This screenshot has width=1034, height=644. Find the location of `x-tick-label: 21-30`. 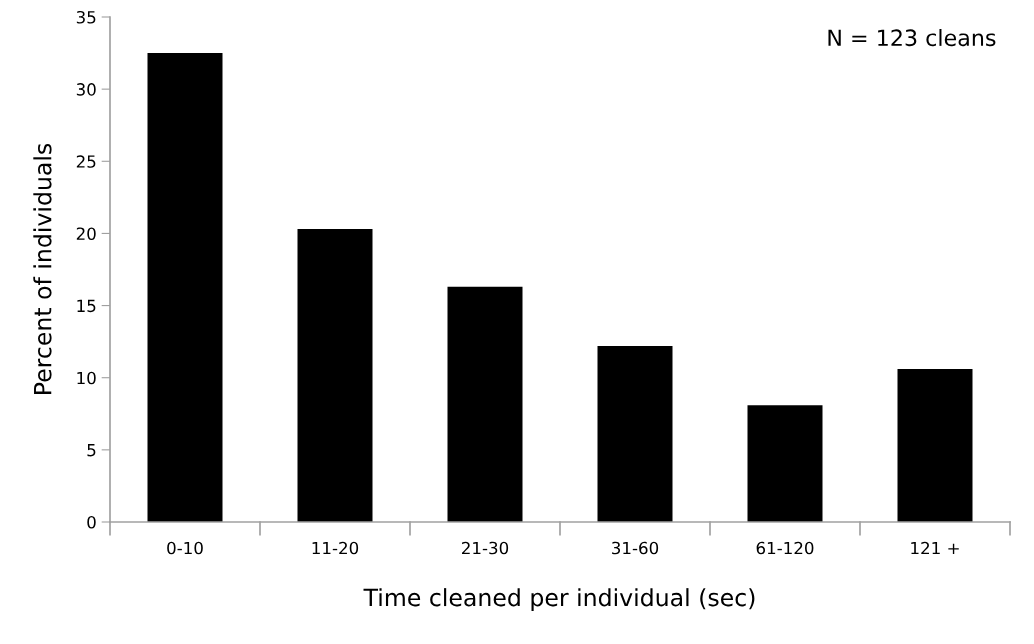

x-tick-label: 21-30 is located at coordinates (485, 548).